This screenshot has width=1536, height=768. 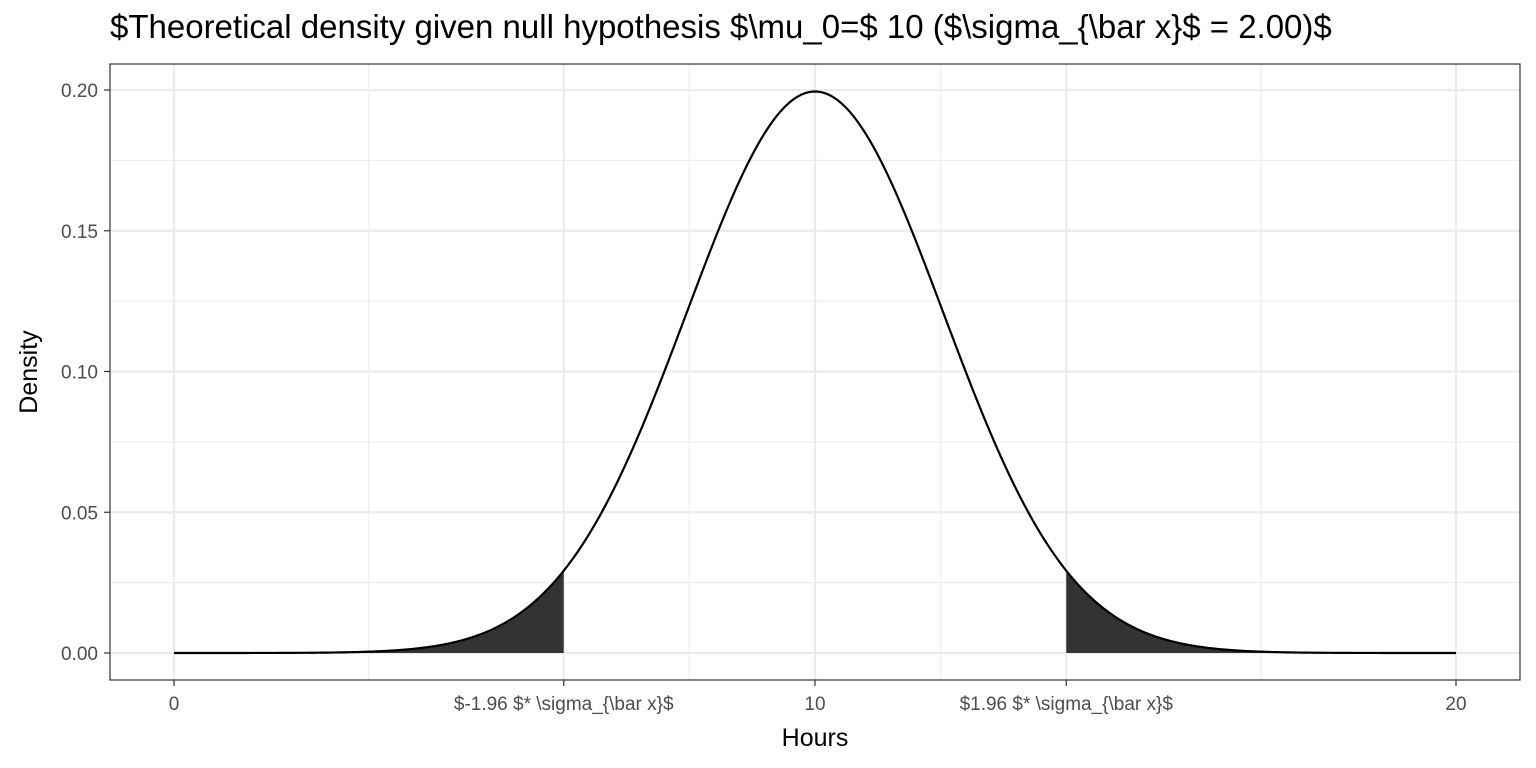 I want to click on x-tick-label: 20, so click(x=1455, y=704).